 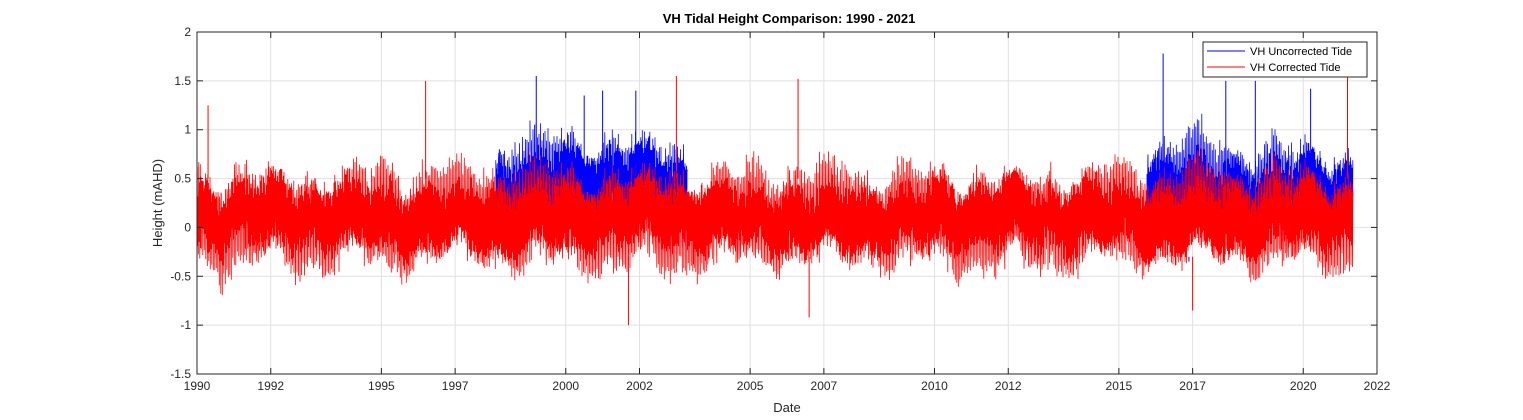 I want to click on y-tick-label: 0, so click(x=187, y=227).